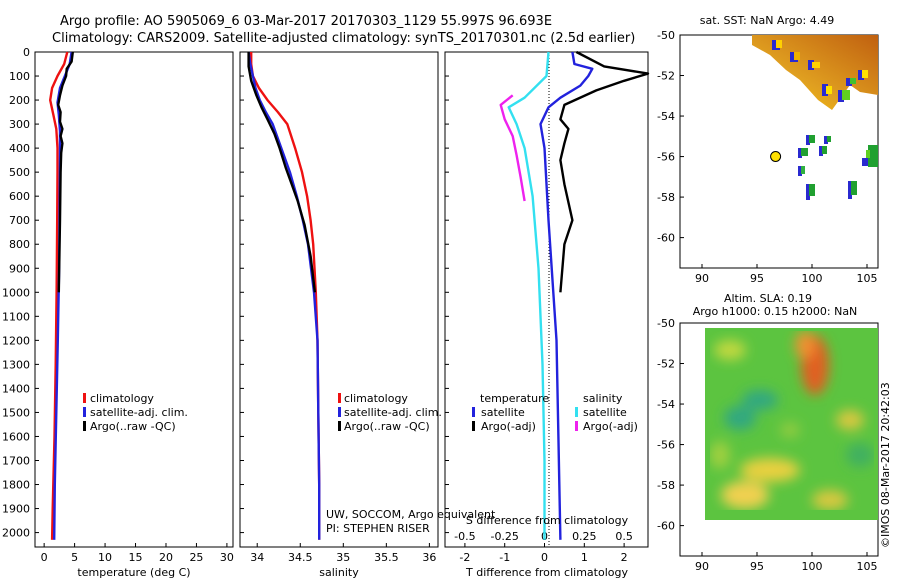 This screenshot has height=580, width=900. Describe the element at coordinates (19, 124) in the screenshot. I see `pressure-tick-label: 300` at that location.